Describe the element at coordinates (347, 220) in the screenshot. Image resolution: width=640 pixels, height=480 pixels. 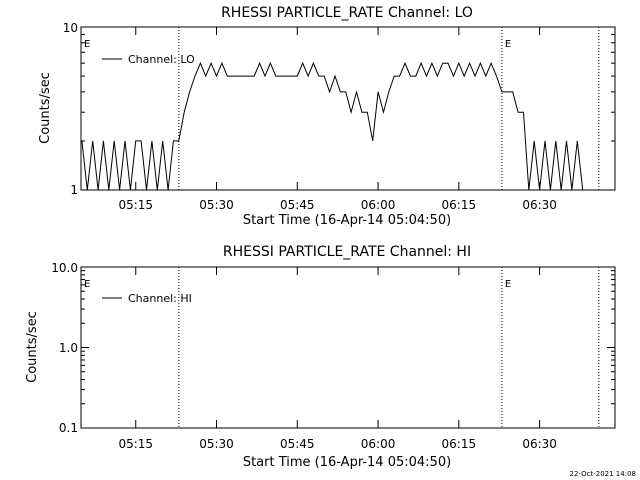
I see `x-axis-label-lo: Start Time (16-Apr-14 05:04:50)` at that location.